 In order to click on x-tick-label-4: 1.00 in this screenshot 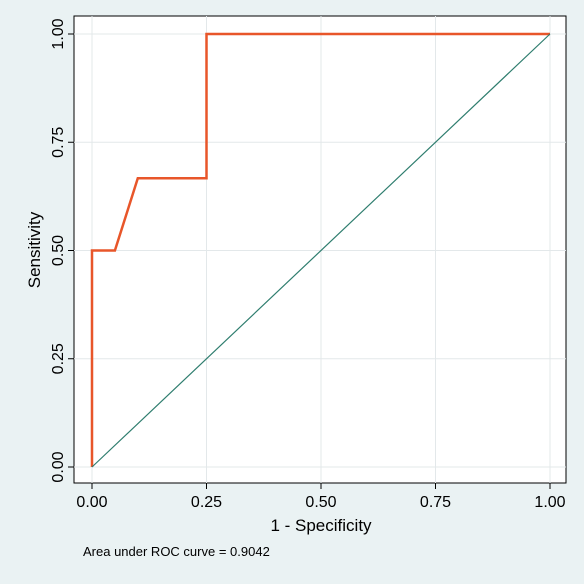, I will do `click(549, 502)`.